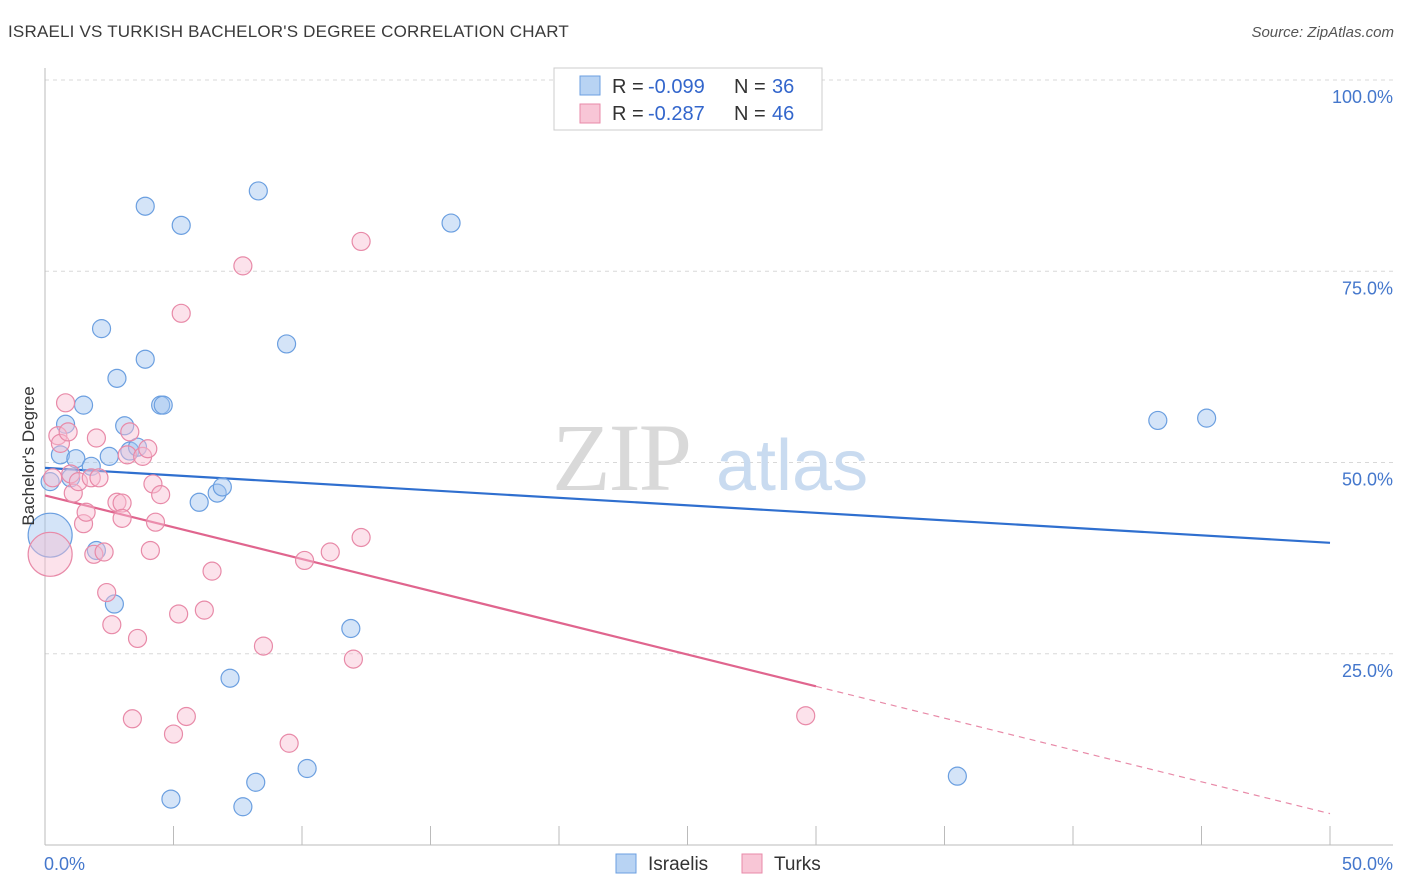 The image size is (1406, 892). What do you see at coordinates (1367, 480) in the screenshot?
I see `y-tick-label-50: 50.0%` at bounding box center [1367, 480].